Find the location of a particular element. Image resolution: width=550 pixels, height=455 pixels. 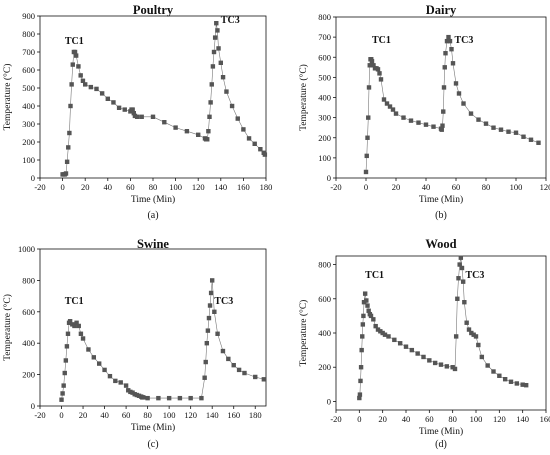

y-tick-label: 200 is located at coordinates (324, 138).